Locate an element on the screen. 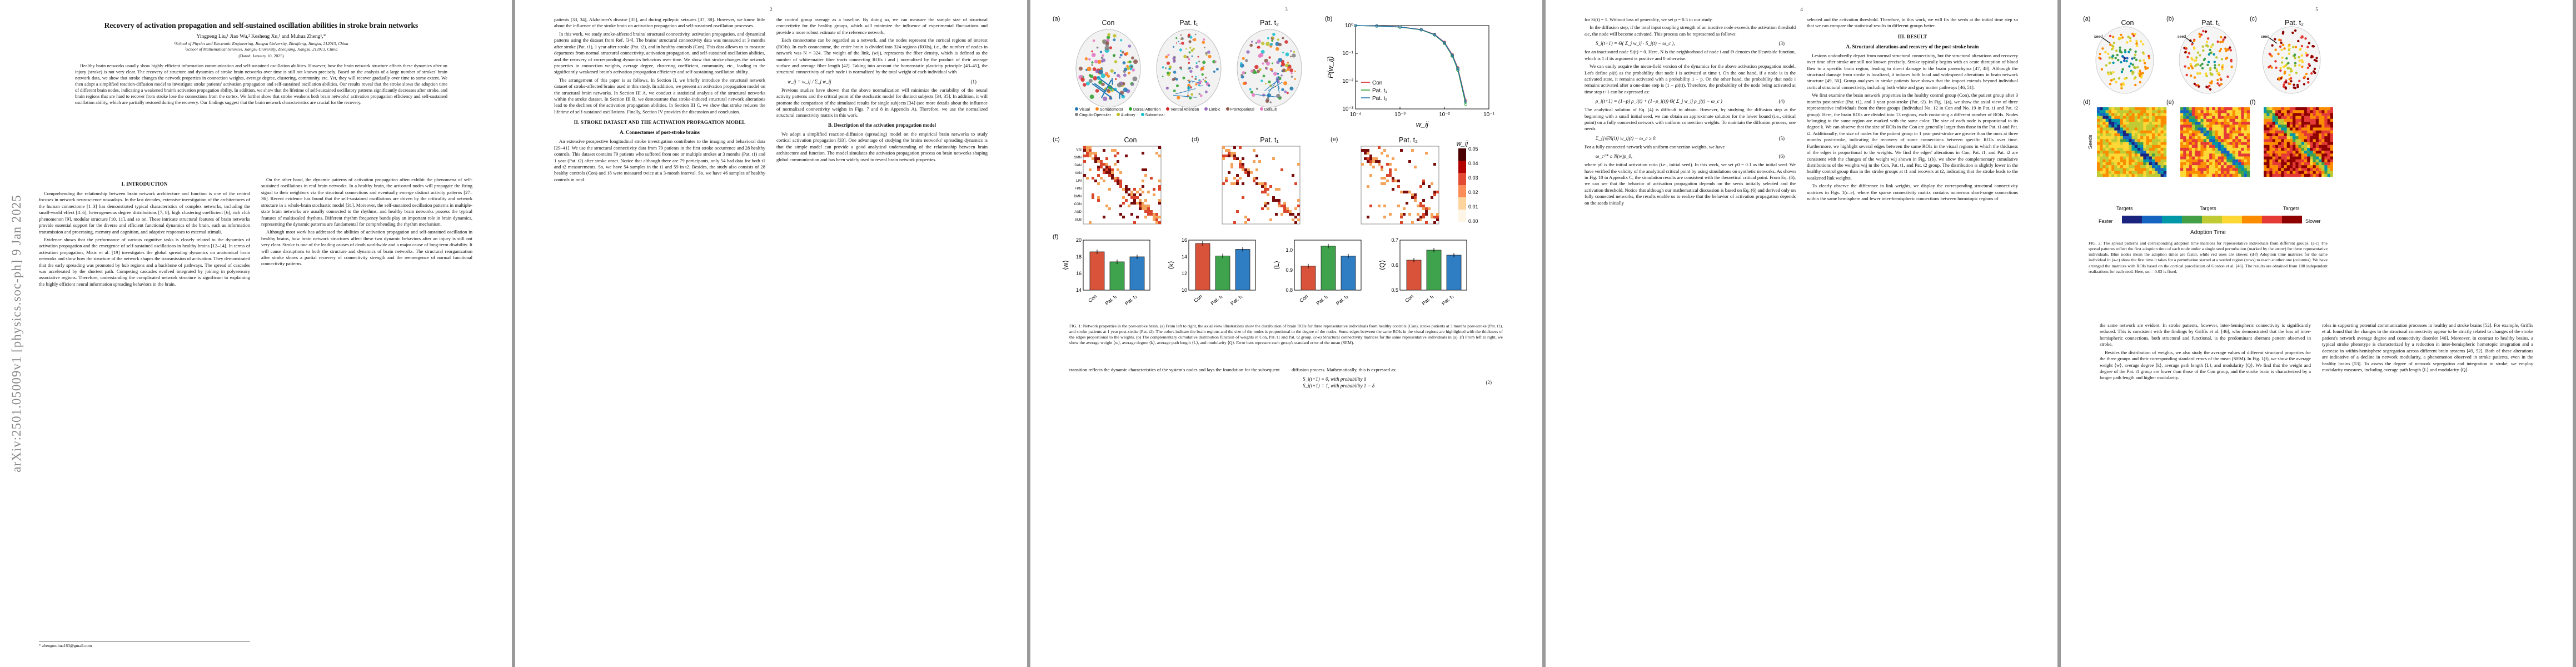  seed-arrow is located at coordinates (2273, 40).